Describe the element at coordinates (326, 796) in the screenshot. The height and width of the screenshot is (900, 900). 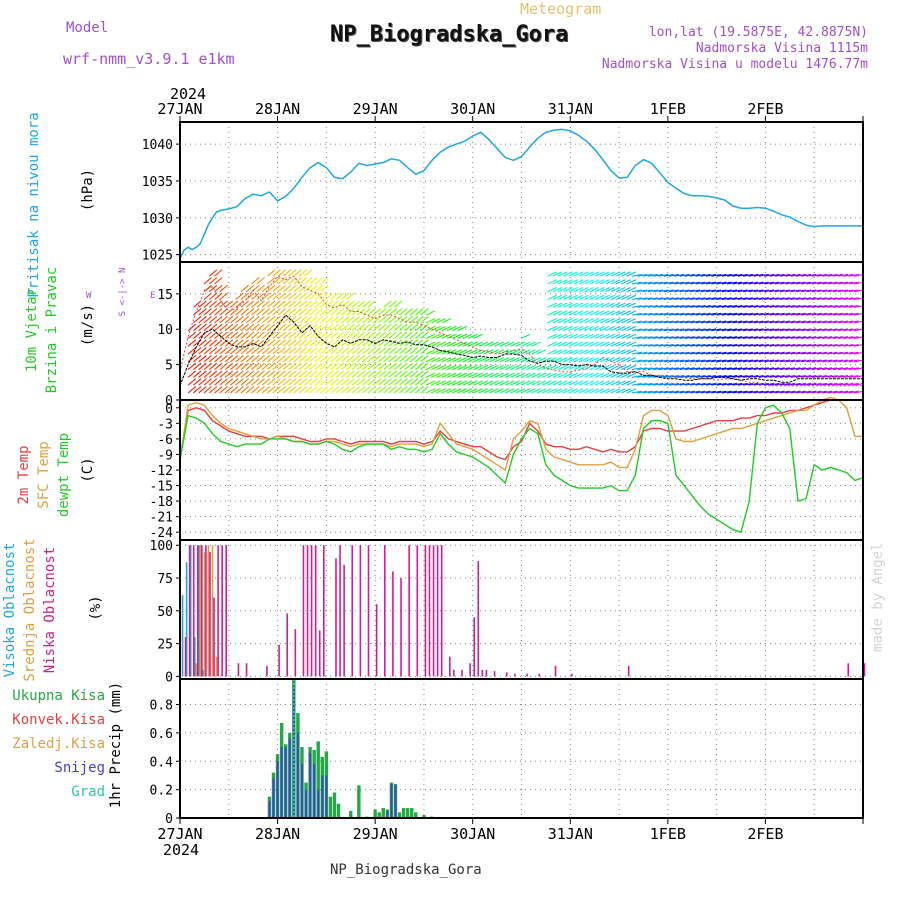
I see `precip-snow-bar` at that location.